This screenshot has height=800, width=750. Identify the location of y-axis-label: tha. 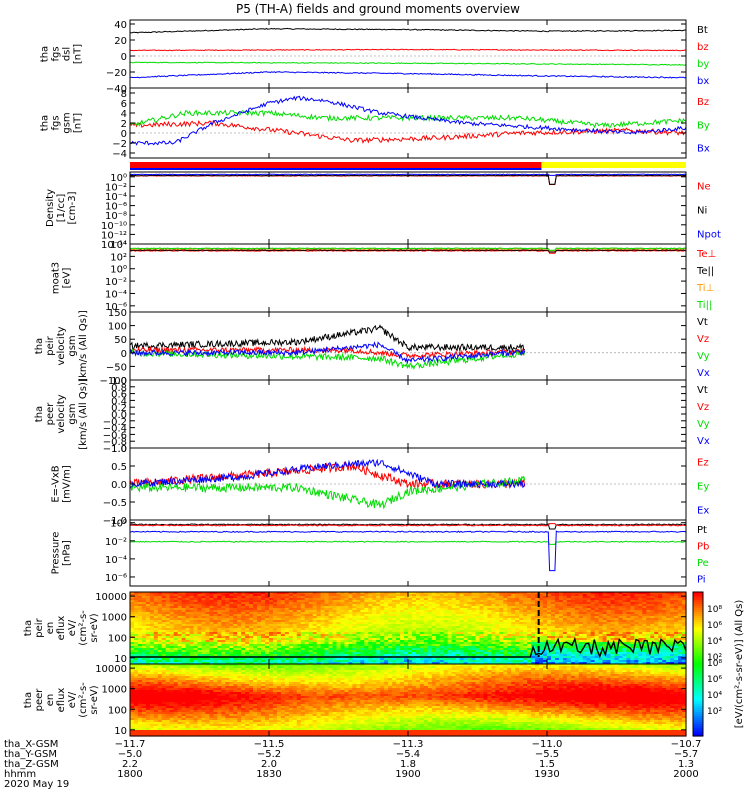
(39, 346).